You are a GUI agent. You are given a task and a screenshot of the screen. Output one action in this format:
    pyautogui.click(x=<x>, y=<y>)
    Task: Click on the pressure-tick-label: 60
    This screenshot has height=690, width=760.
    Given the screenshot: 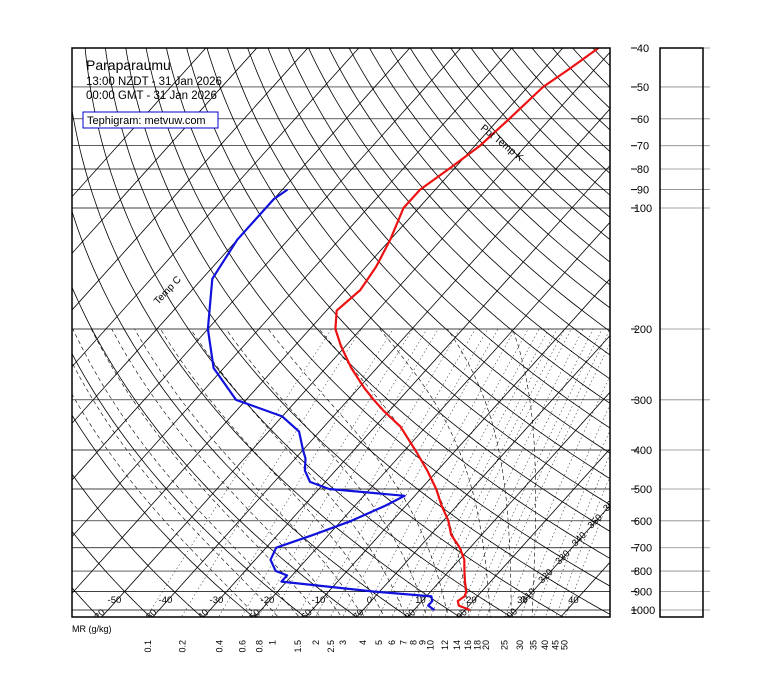 What is the action you would take?
    pyautogui.click(x=643, y=120)
    